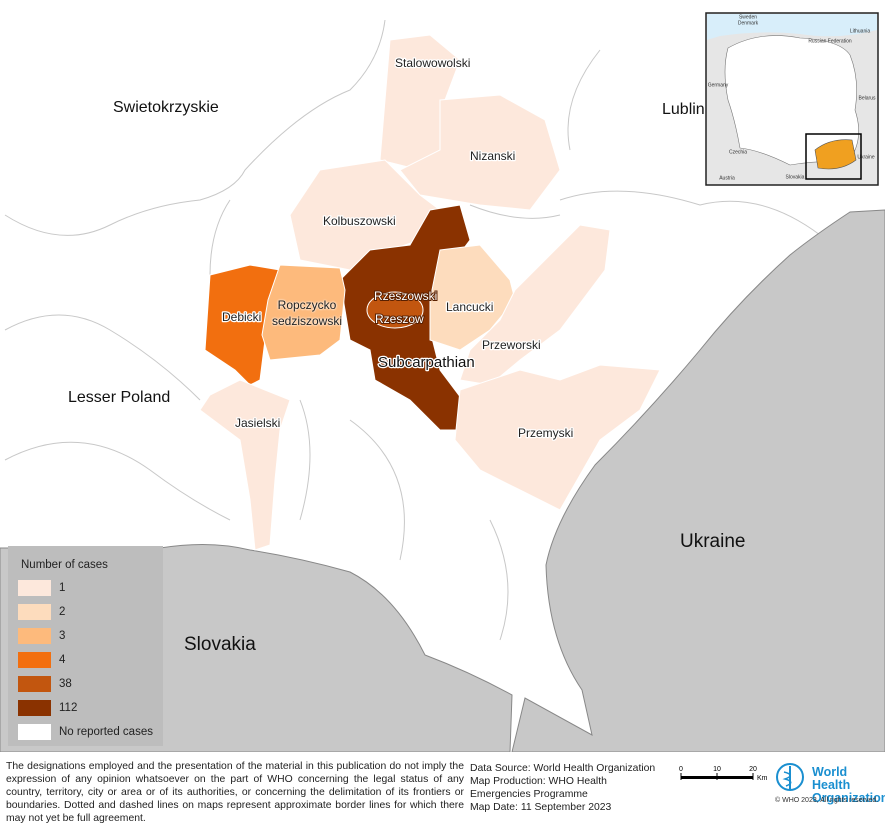 This screenshot has height=826, width=885. What do you see at coordinates (748, 23) in the screenshot?
I see `inset-label: Denmark` at bounding box center [748, 23].